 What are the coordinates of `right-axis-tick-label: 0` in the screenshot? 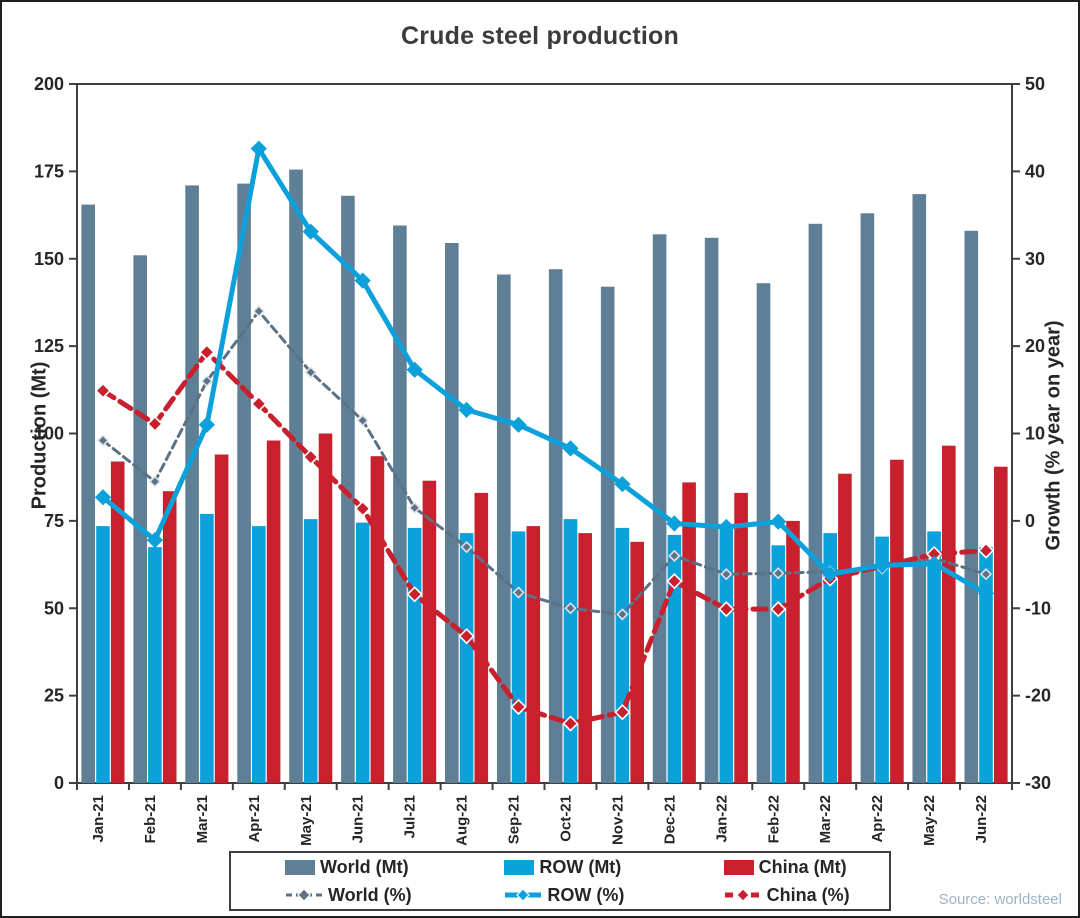 It's located at (1030, 521).